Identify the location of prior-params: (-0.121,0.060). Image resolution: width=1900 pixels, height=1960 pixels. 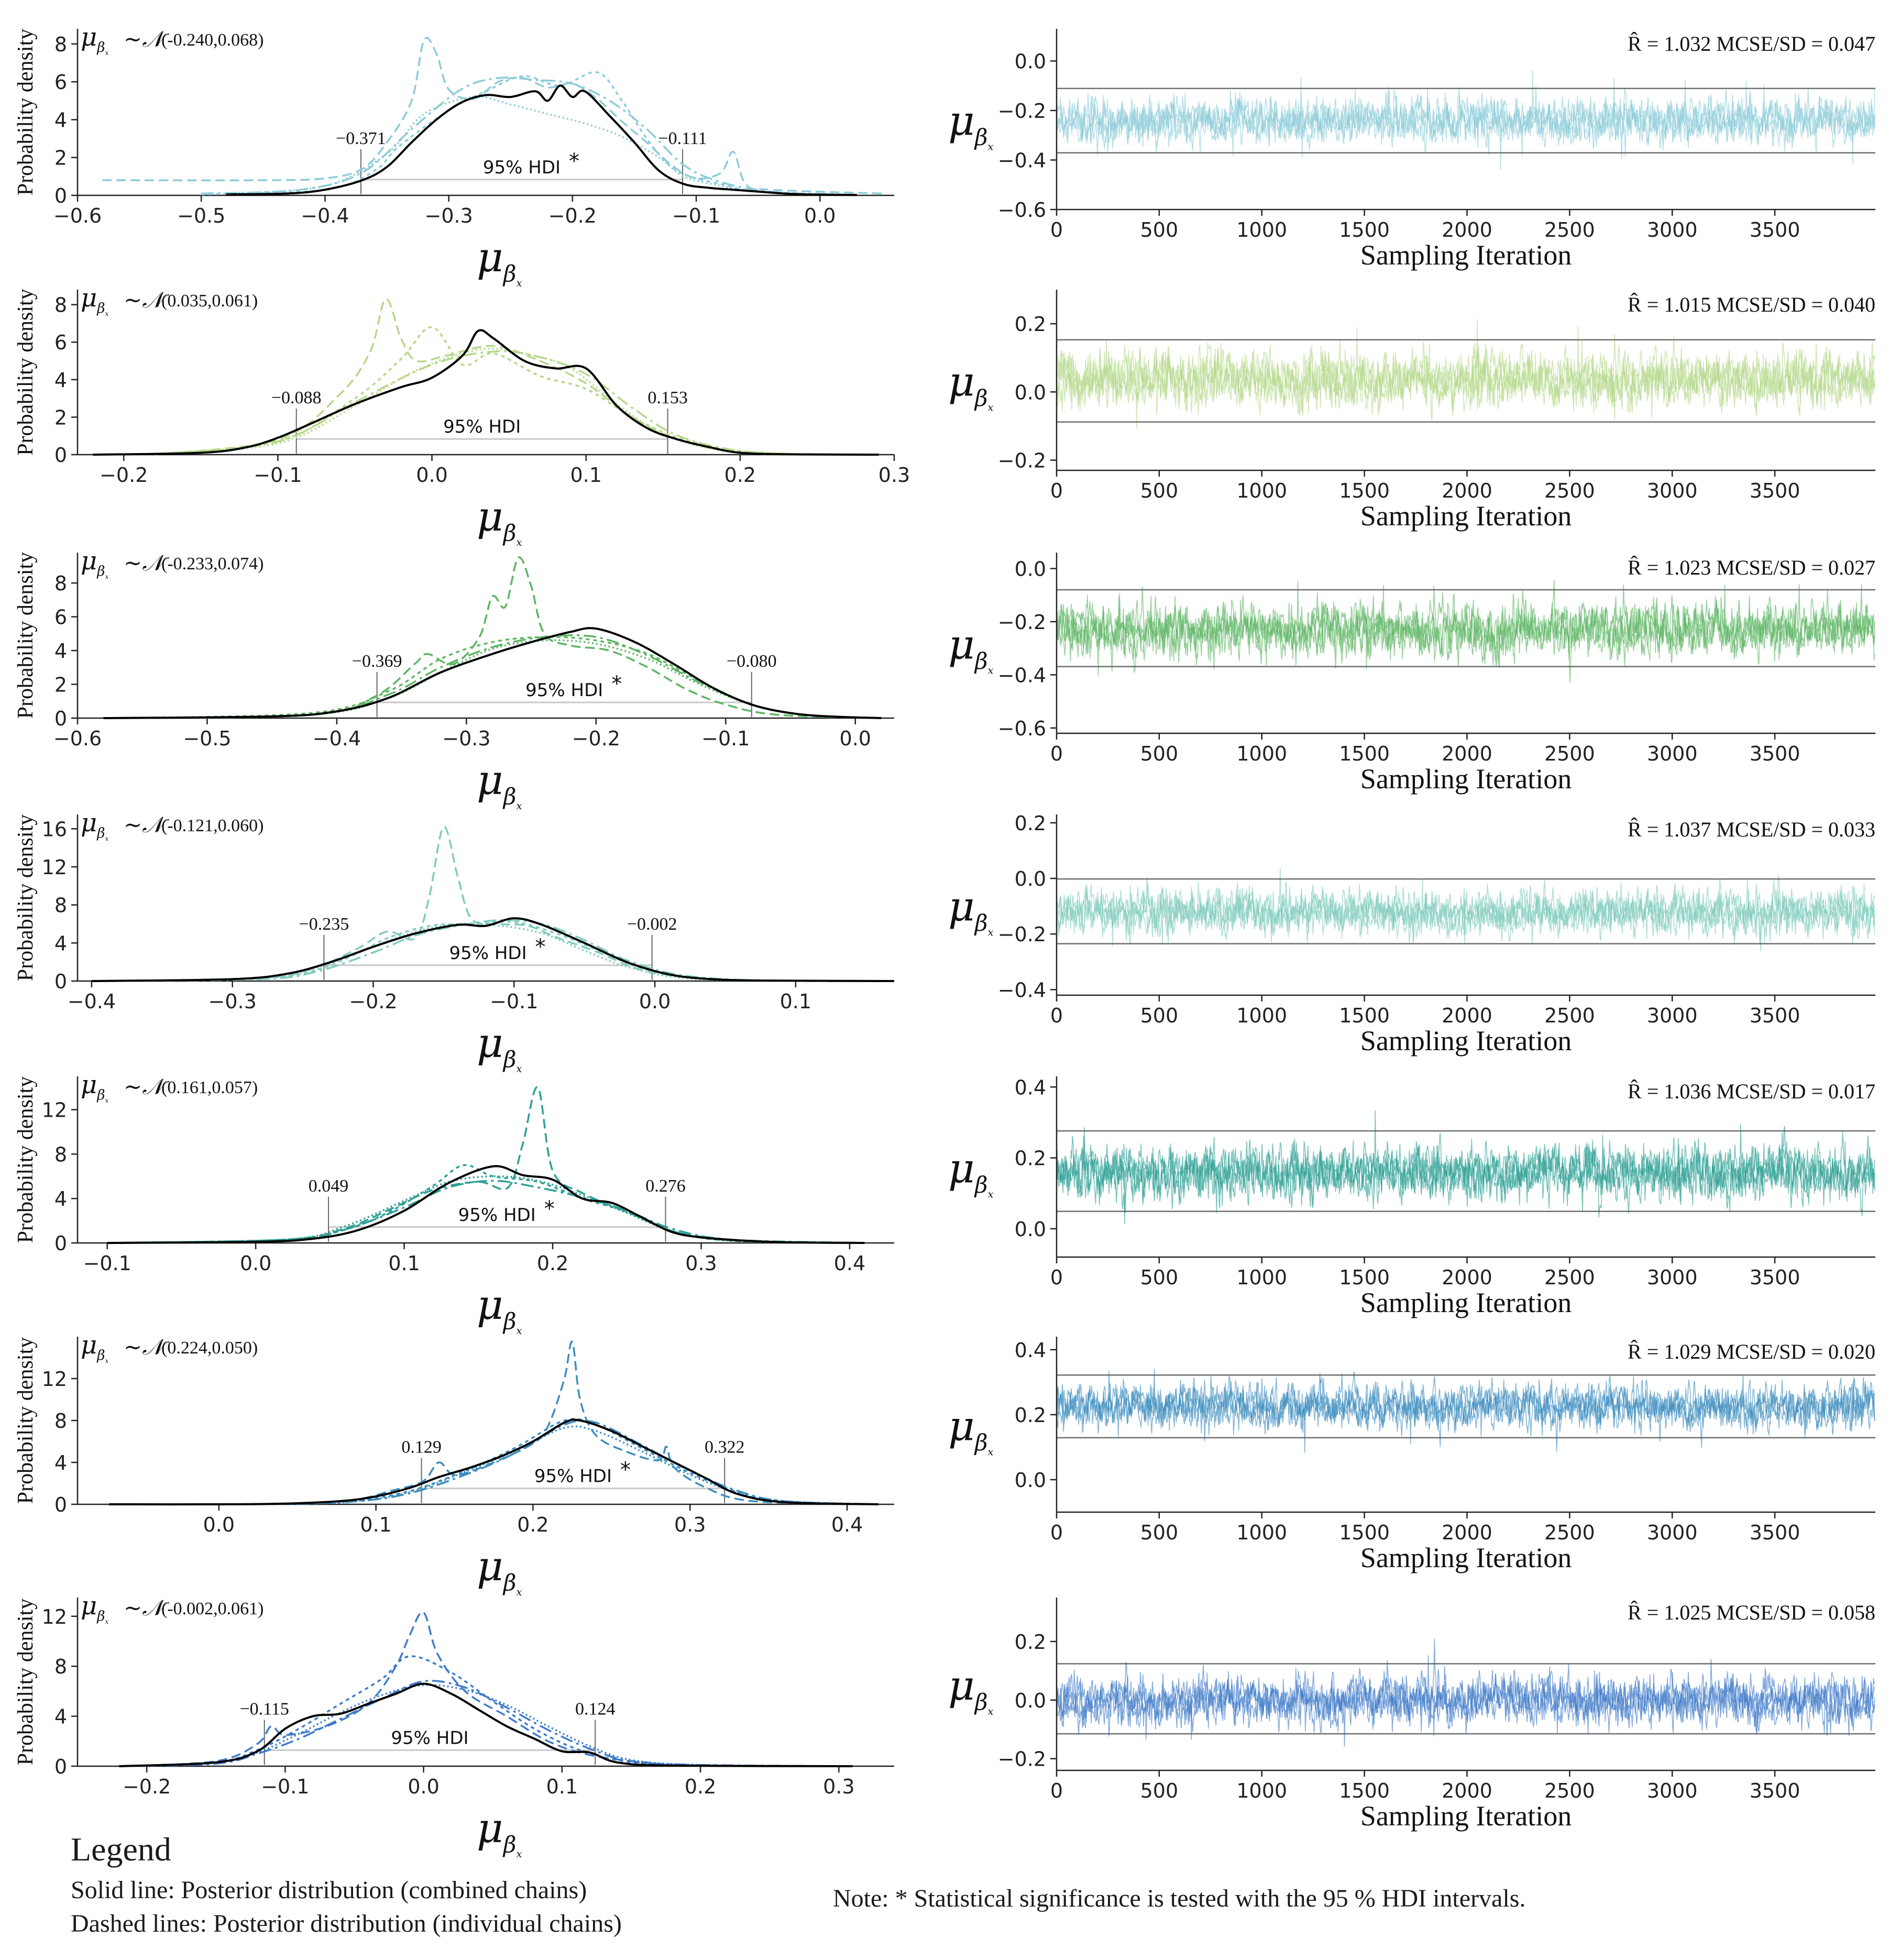
(212, 825).